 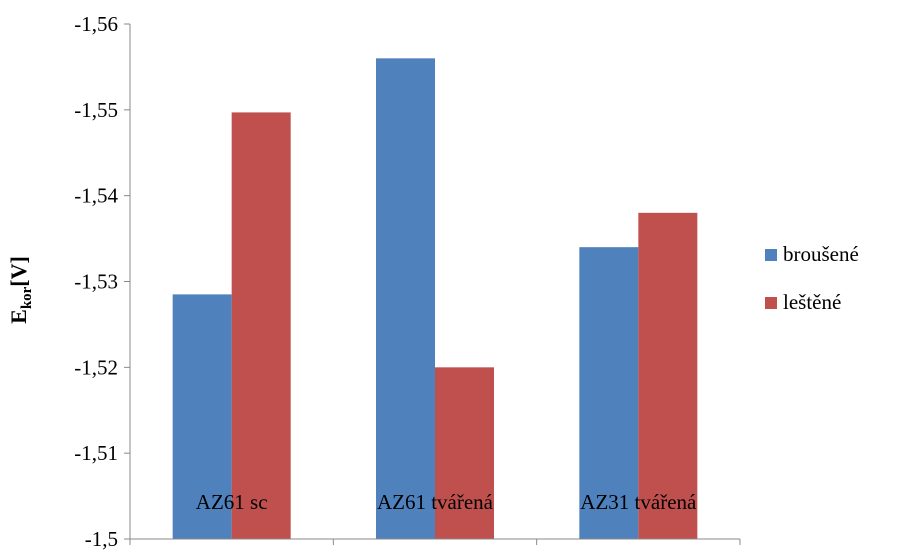 What do you see at coordinates (812, 302) in the screenshot?
I see `legend-label-series2: leštěné` at bounding box center [812, 302].